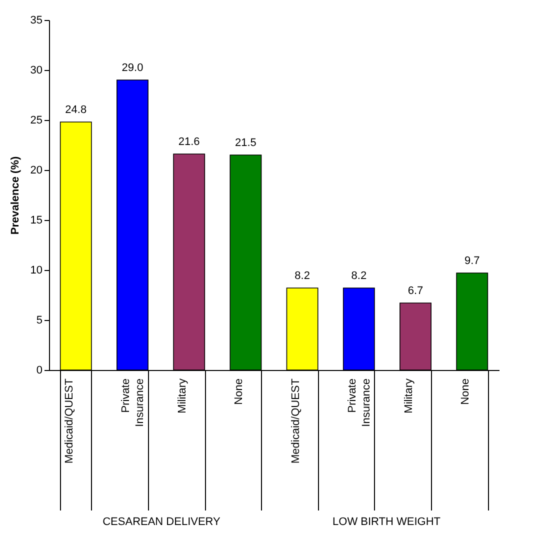 This screenshot has width=533, height=534. Describe the element at coordinates (162, 522) in the screenshot. I see `text: CESAREAN DELIVERY` at that location.